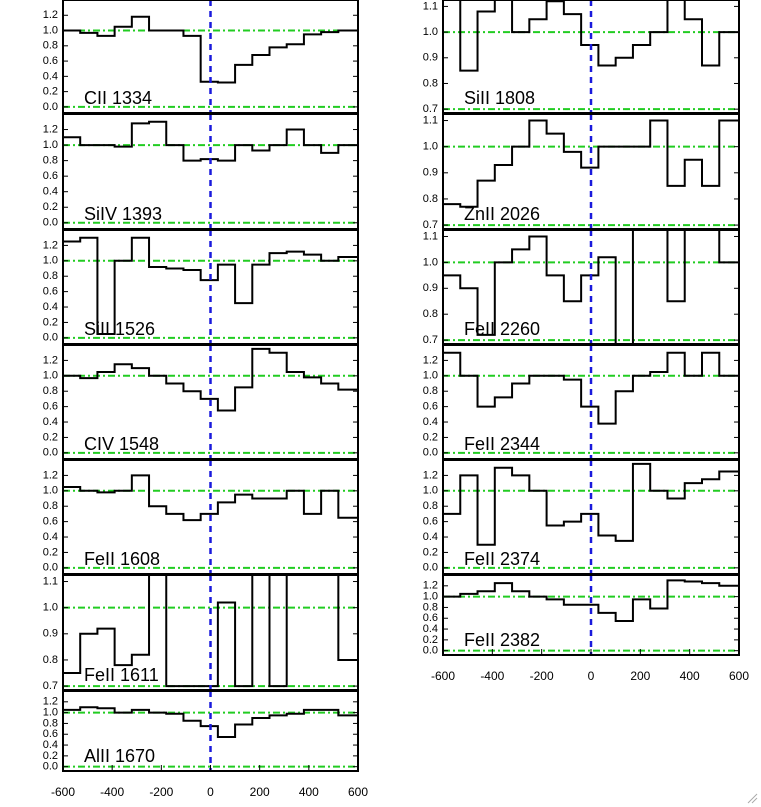 The height and width of the screenshot is (807, 761). What do you see at coordinates (499, 98) in the screenshot?
I see `panel-label: SiII 1808` at bounding box center [499, 98].